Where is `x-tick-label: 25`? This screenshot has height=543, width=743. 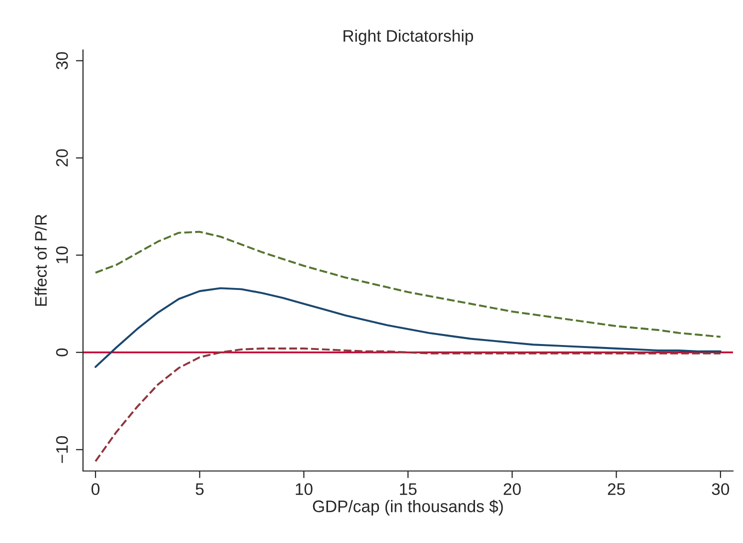
x-tick-label: 25 is located at coordinates (616, 489).